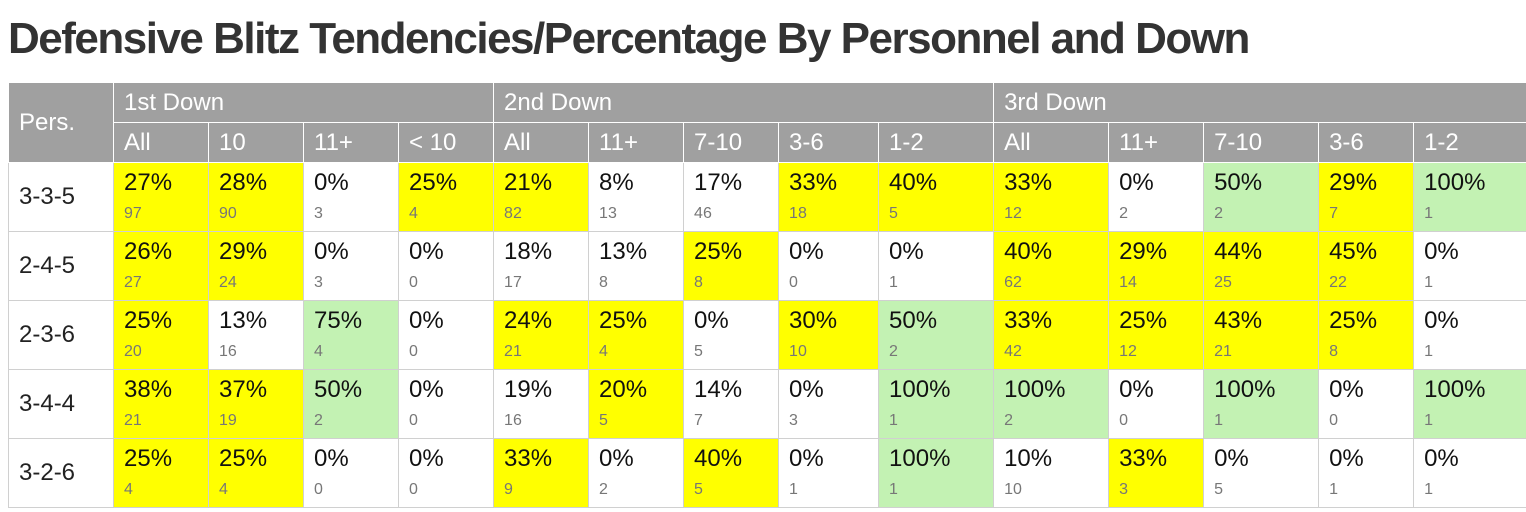  I want to click on stat-cell: 50% 2, so click(351, 404).